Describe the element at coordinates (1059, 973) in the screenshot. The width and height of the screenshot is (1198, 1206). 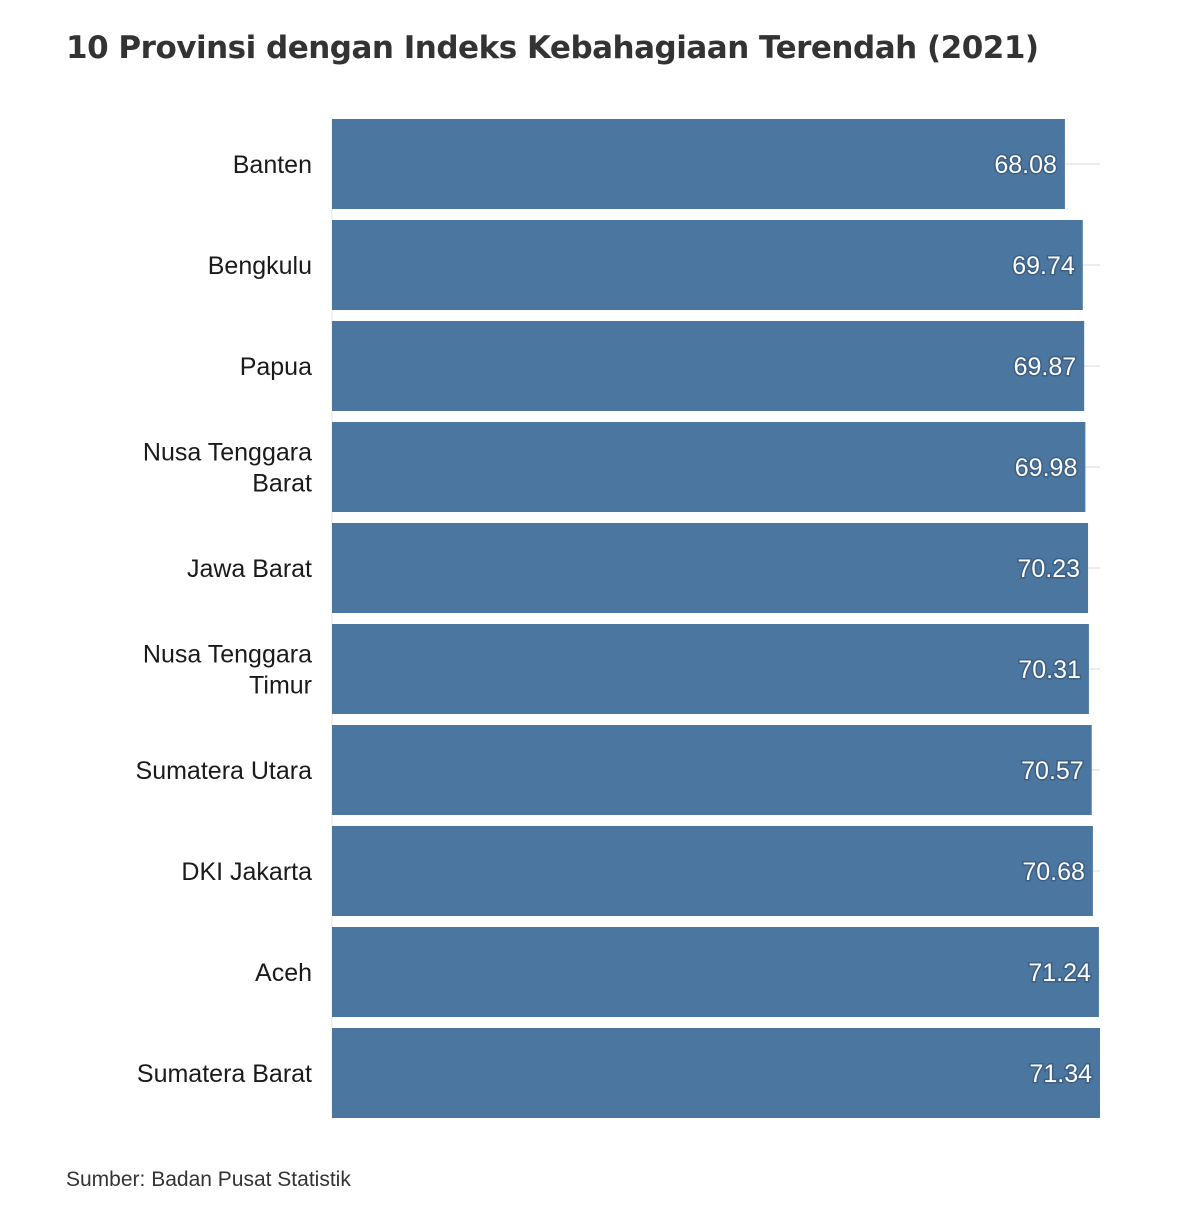
I see `value-label: 71.24` at that location.